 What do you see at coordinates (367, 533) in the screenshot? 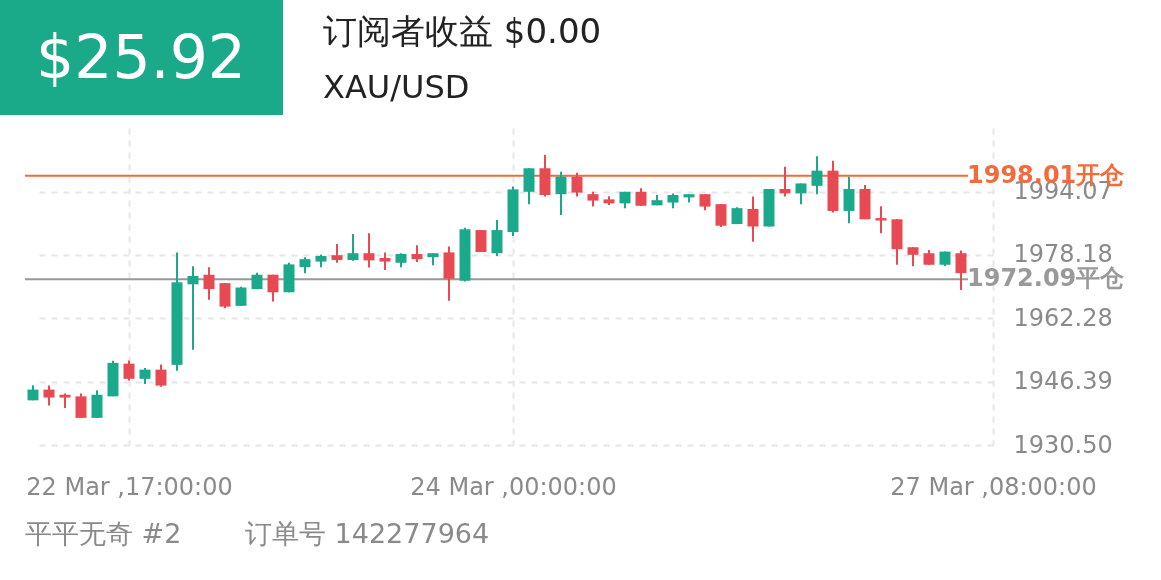
I see `text: 订单号 142277964` at bounding box center [367, 533].